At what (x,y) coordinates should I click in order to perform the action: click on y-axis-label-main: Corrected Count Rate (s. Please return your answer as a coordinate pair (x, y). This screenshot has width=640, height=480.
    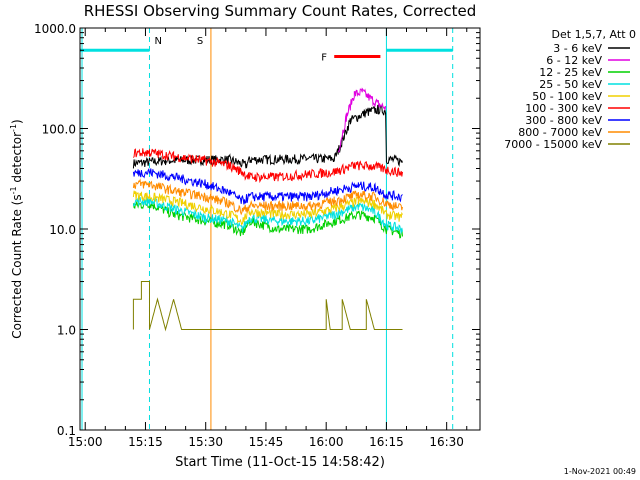
    Looking at the image, I should click on (17, 266).